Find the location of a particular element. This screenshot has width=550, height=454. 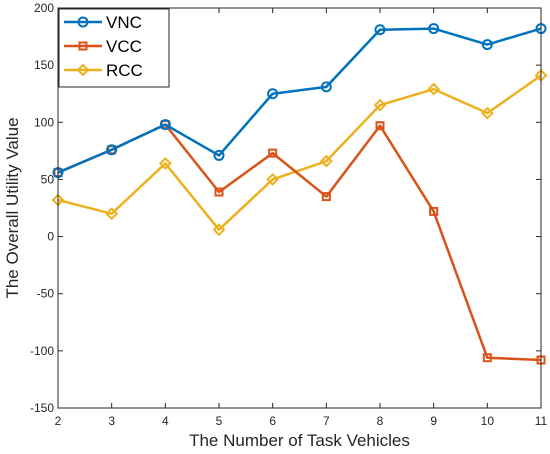

y-tick-label: 0 is located at coordinates (50, 237).